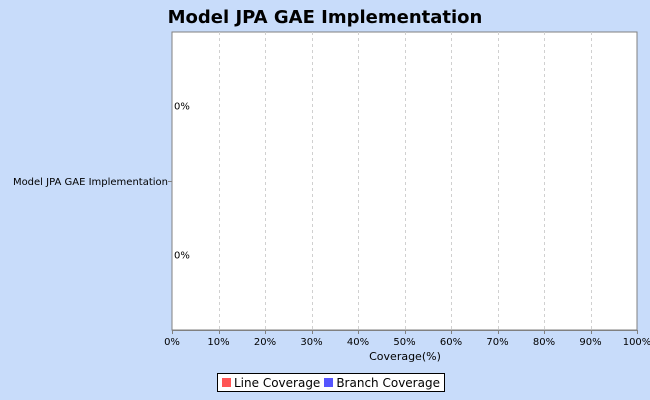 This screenshot has width=650, height=400. What do you see at coordinates (358, 342) in the screenshot?
I see `x-tick-label-40: 40%` at bounding box center [358, 342].